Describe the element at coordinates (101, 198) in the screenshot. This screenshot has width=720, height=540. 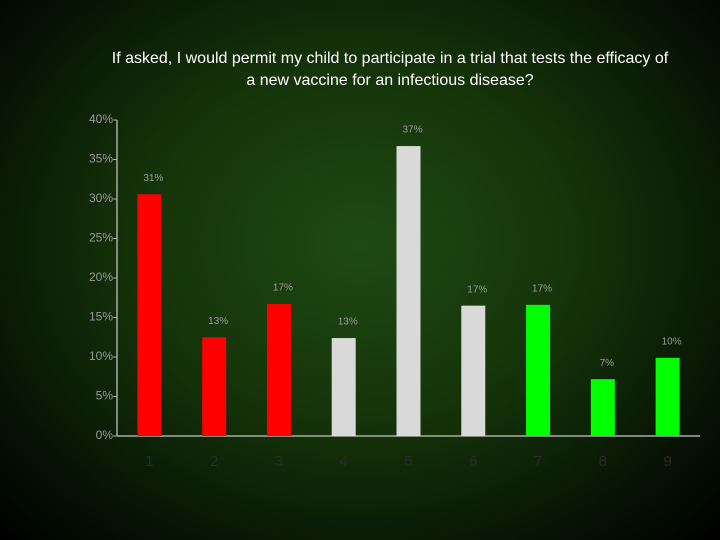
I see `y-tick-label: 30%` at that location.